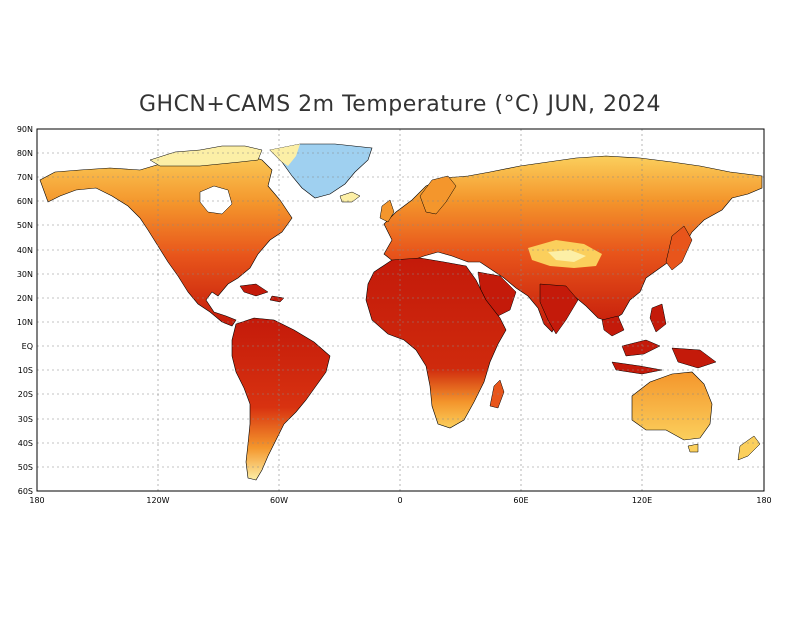  Describe the element at coordinates (520, 500) in the screenshot. I see `lon-label: 60E` at that location.